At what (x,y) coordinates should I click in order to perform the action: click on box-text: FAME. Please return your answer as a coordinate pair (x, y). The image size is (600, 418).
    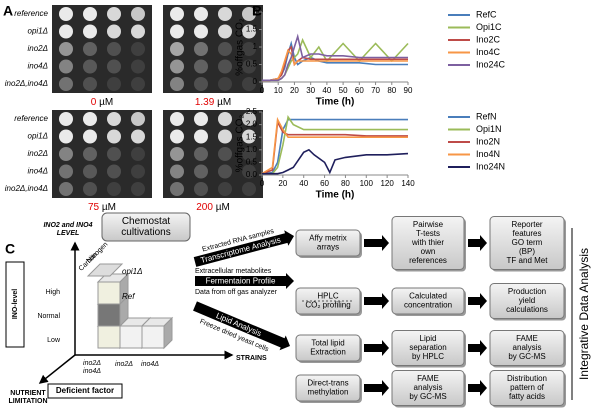
    Looking at the image, I should click on (527, 338).